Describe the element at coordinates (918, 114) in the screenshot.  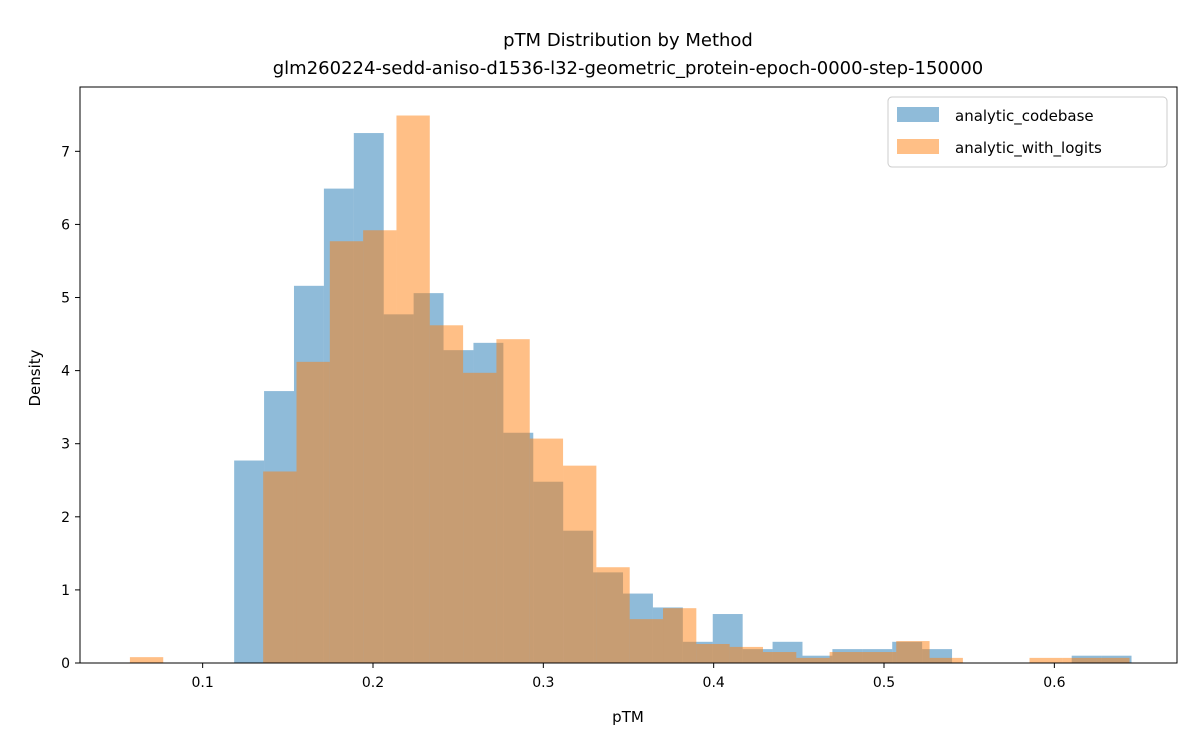
I see `legend-swatch-analytic-codebase` at that location.